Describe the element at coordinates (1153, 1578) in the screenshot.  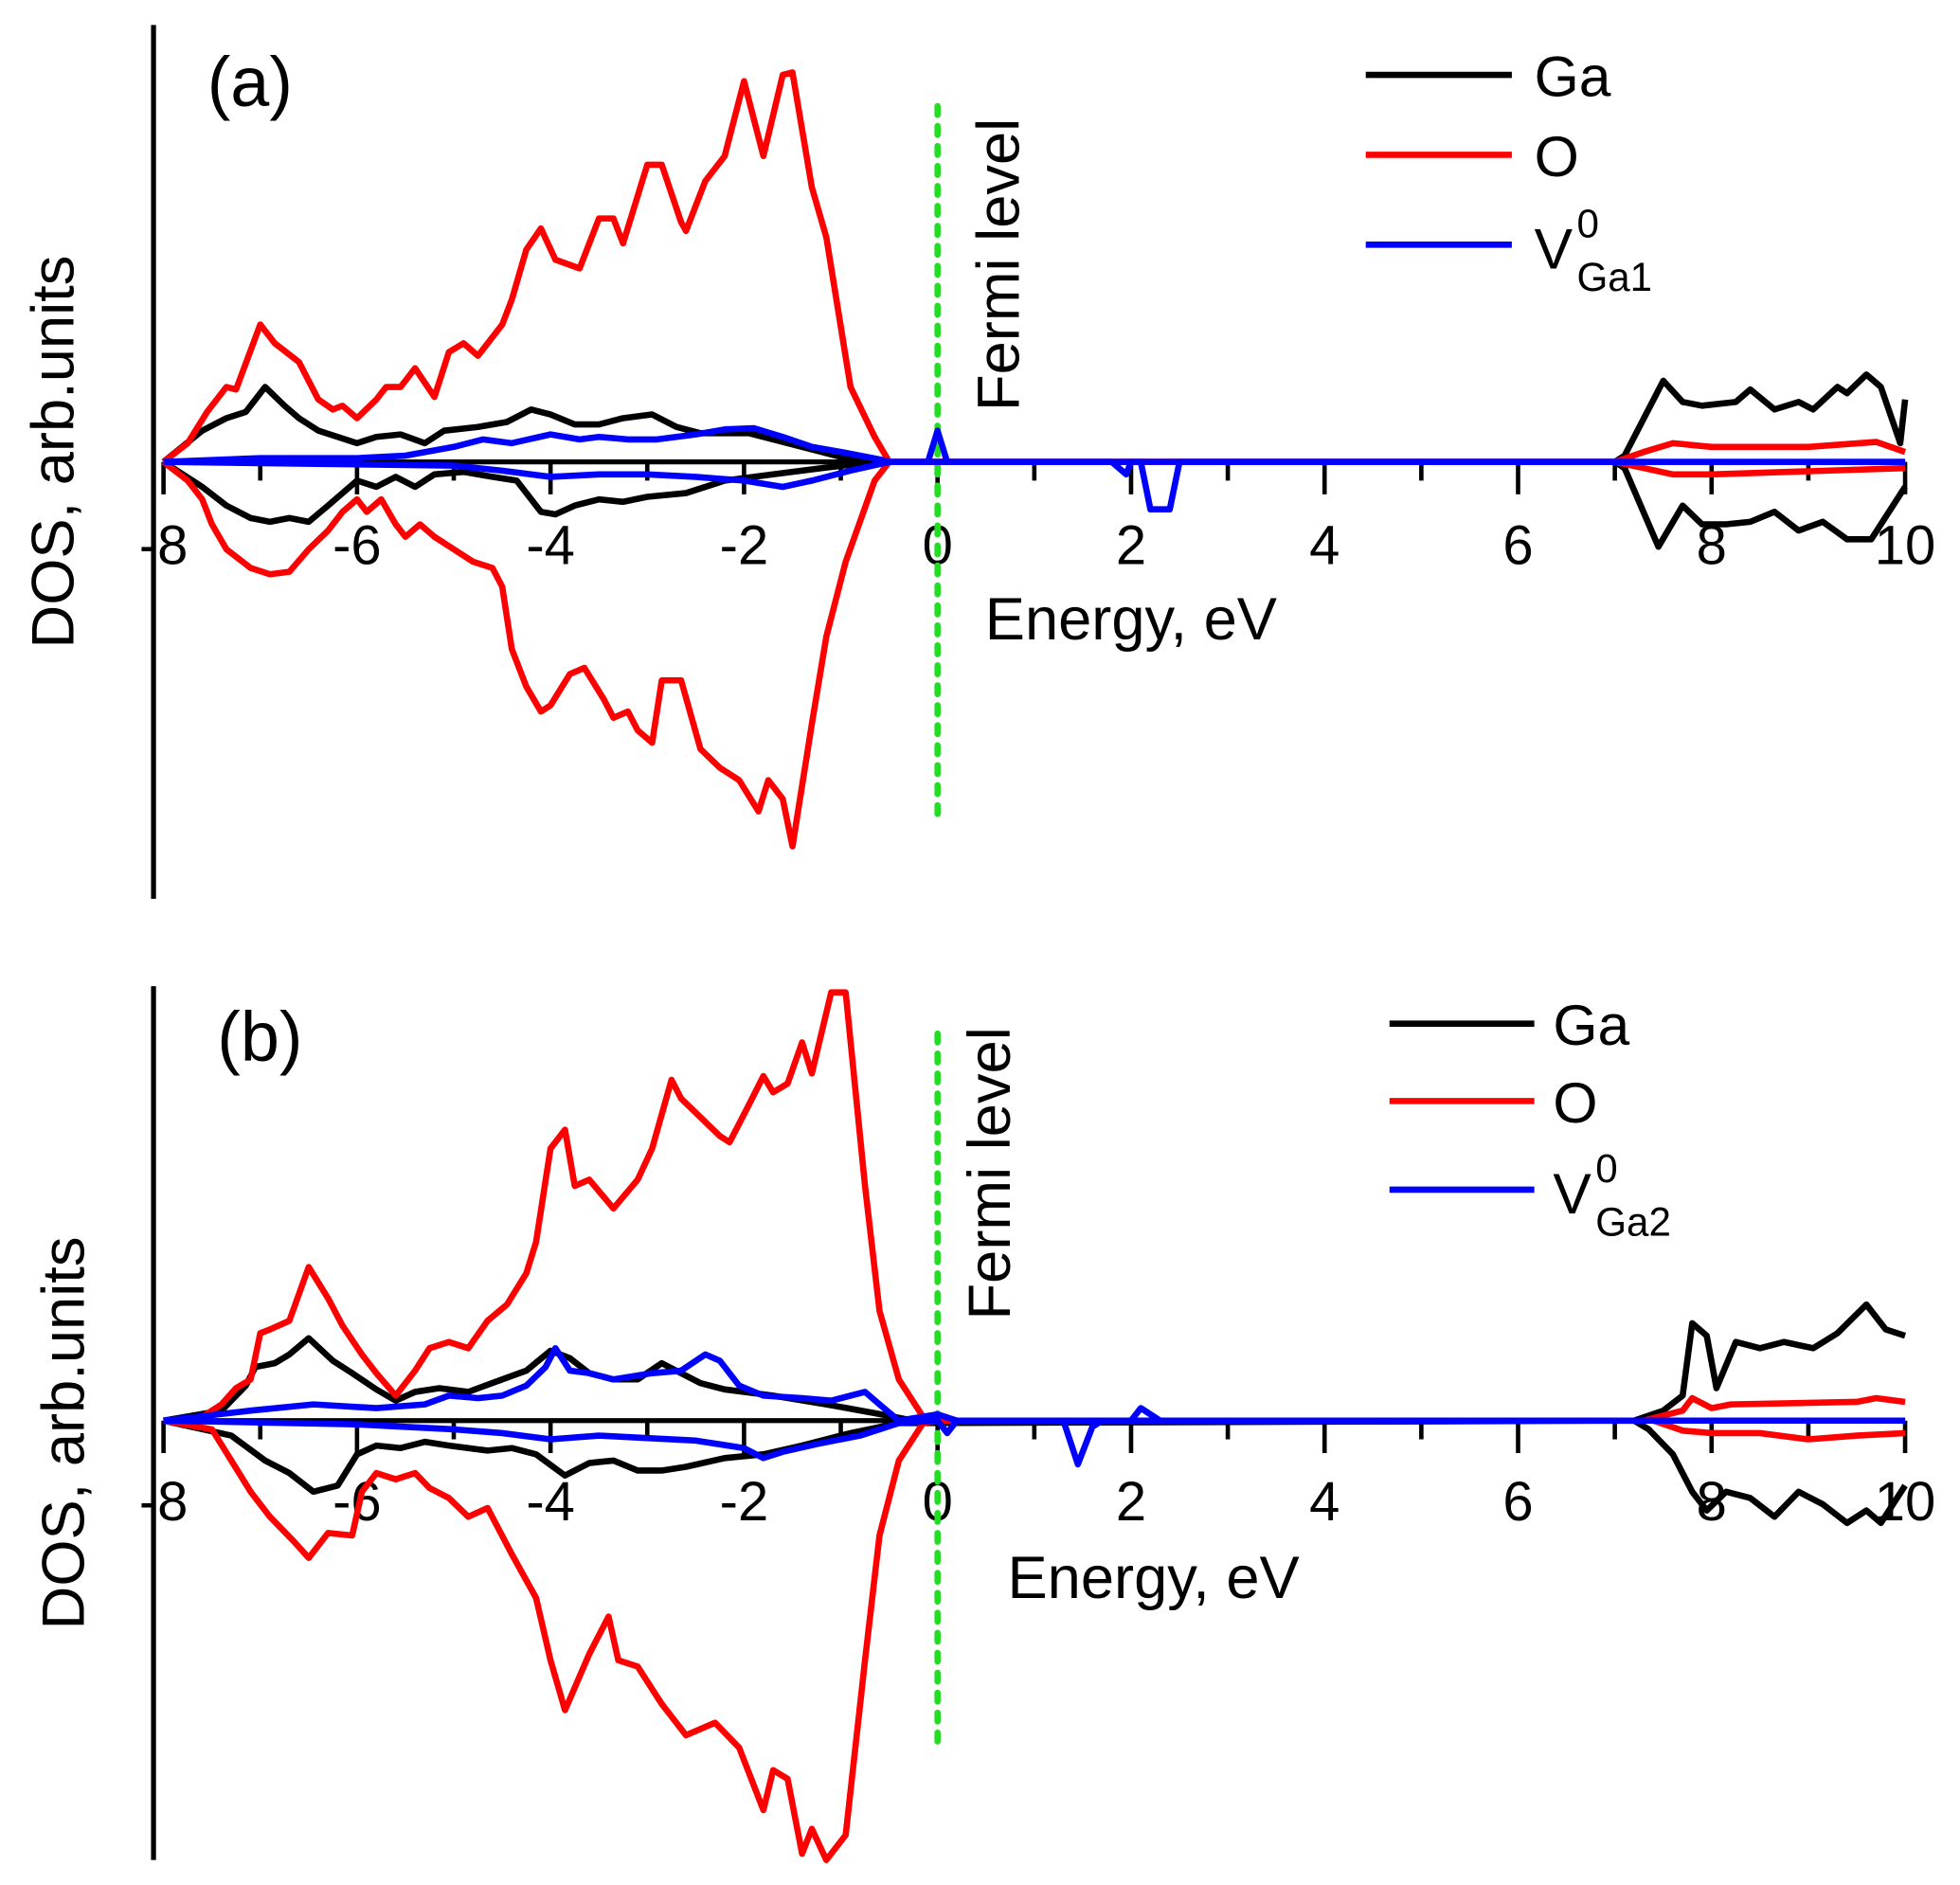
I see `x-axis-label-b: Energy, eV` at that location.